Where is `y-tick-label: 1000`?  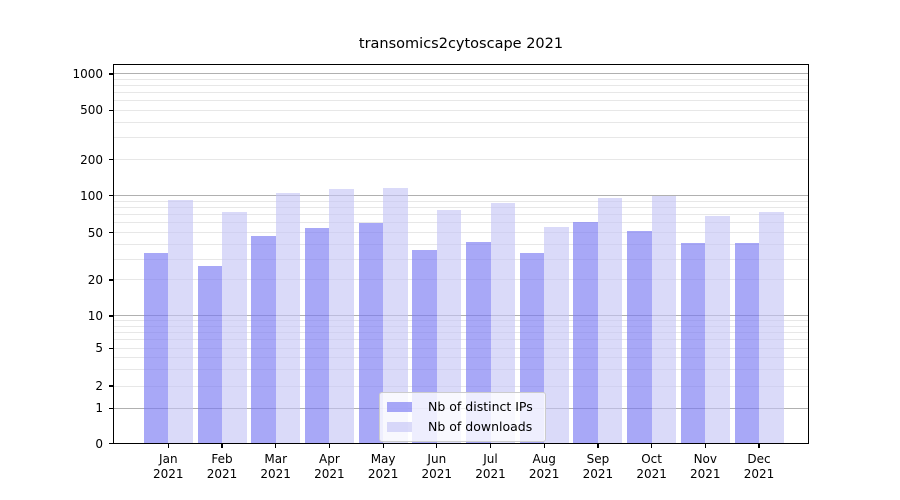
y-tick-label: 1000 is located at coordinates (87, 73).